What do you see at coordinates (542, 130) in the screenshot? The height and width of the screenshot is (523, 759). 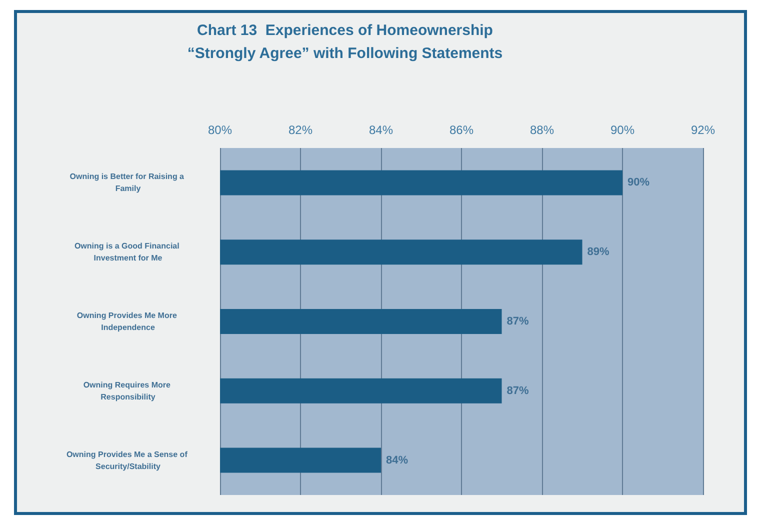 I see `x-tick-label: 88%` at bounding box center [542, 130].